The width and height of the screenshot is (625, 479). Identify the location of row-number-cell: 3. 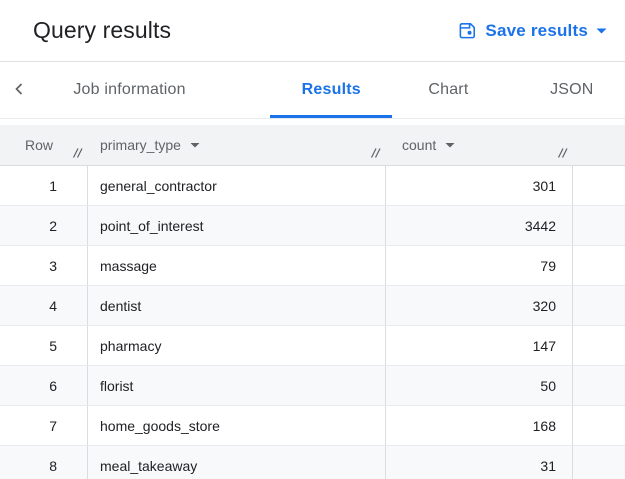
(44, 265).